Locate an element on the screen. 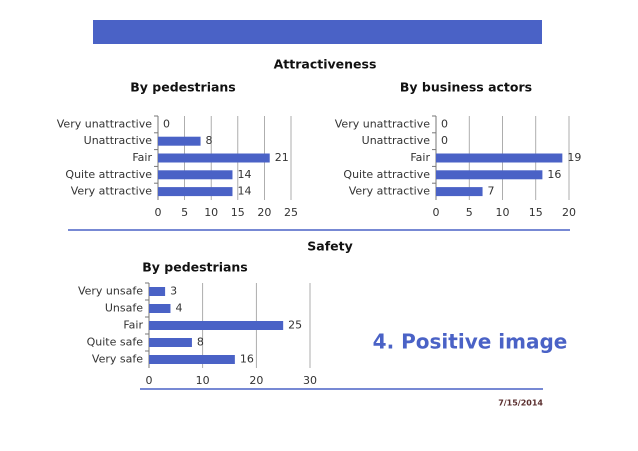 This screenshot has height=451, width=638. y-tick-label: Quite safe is located at coordinates (115, 342).